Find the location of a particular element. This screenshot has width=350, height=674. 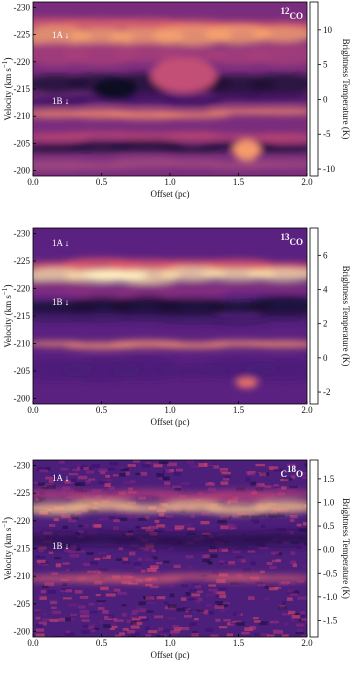

colorbar-tick-label: 0 is located at coordinates (325, 358).